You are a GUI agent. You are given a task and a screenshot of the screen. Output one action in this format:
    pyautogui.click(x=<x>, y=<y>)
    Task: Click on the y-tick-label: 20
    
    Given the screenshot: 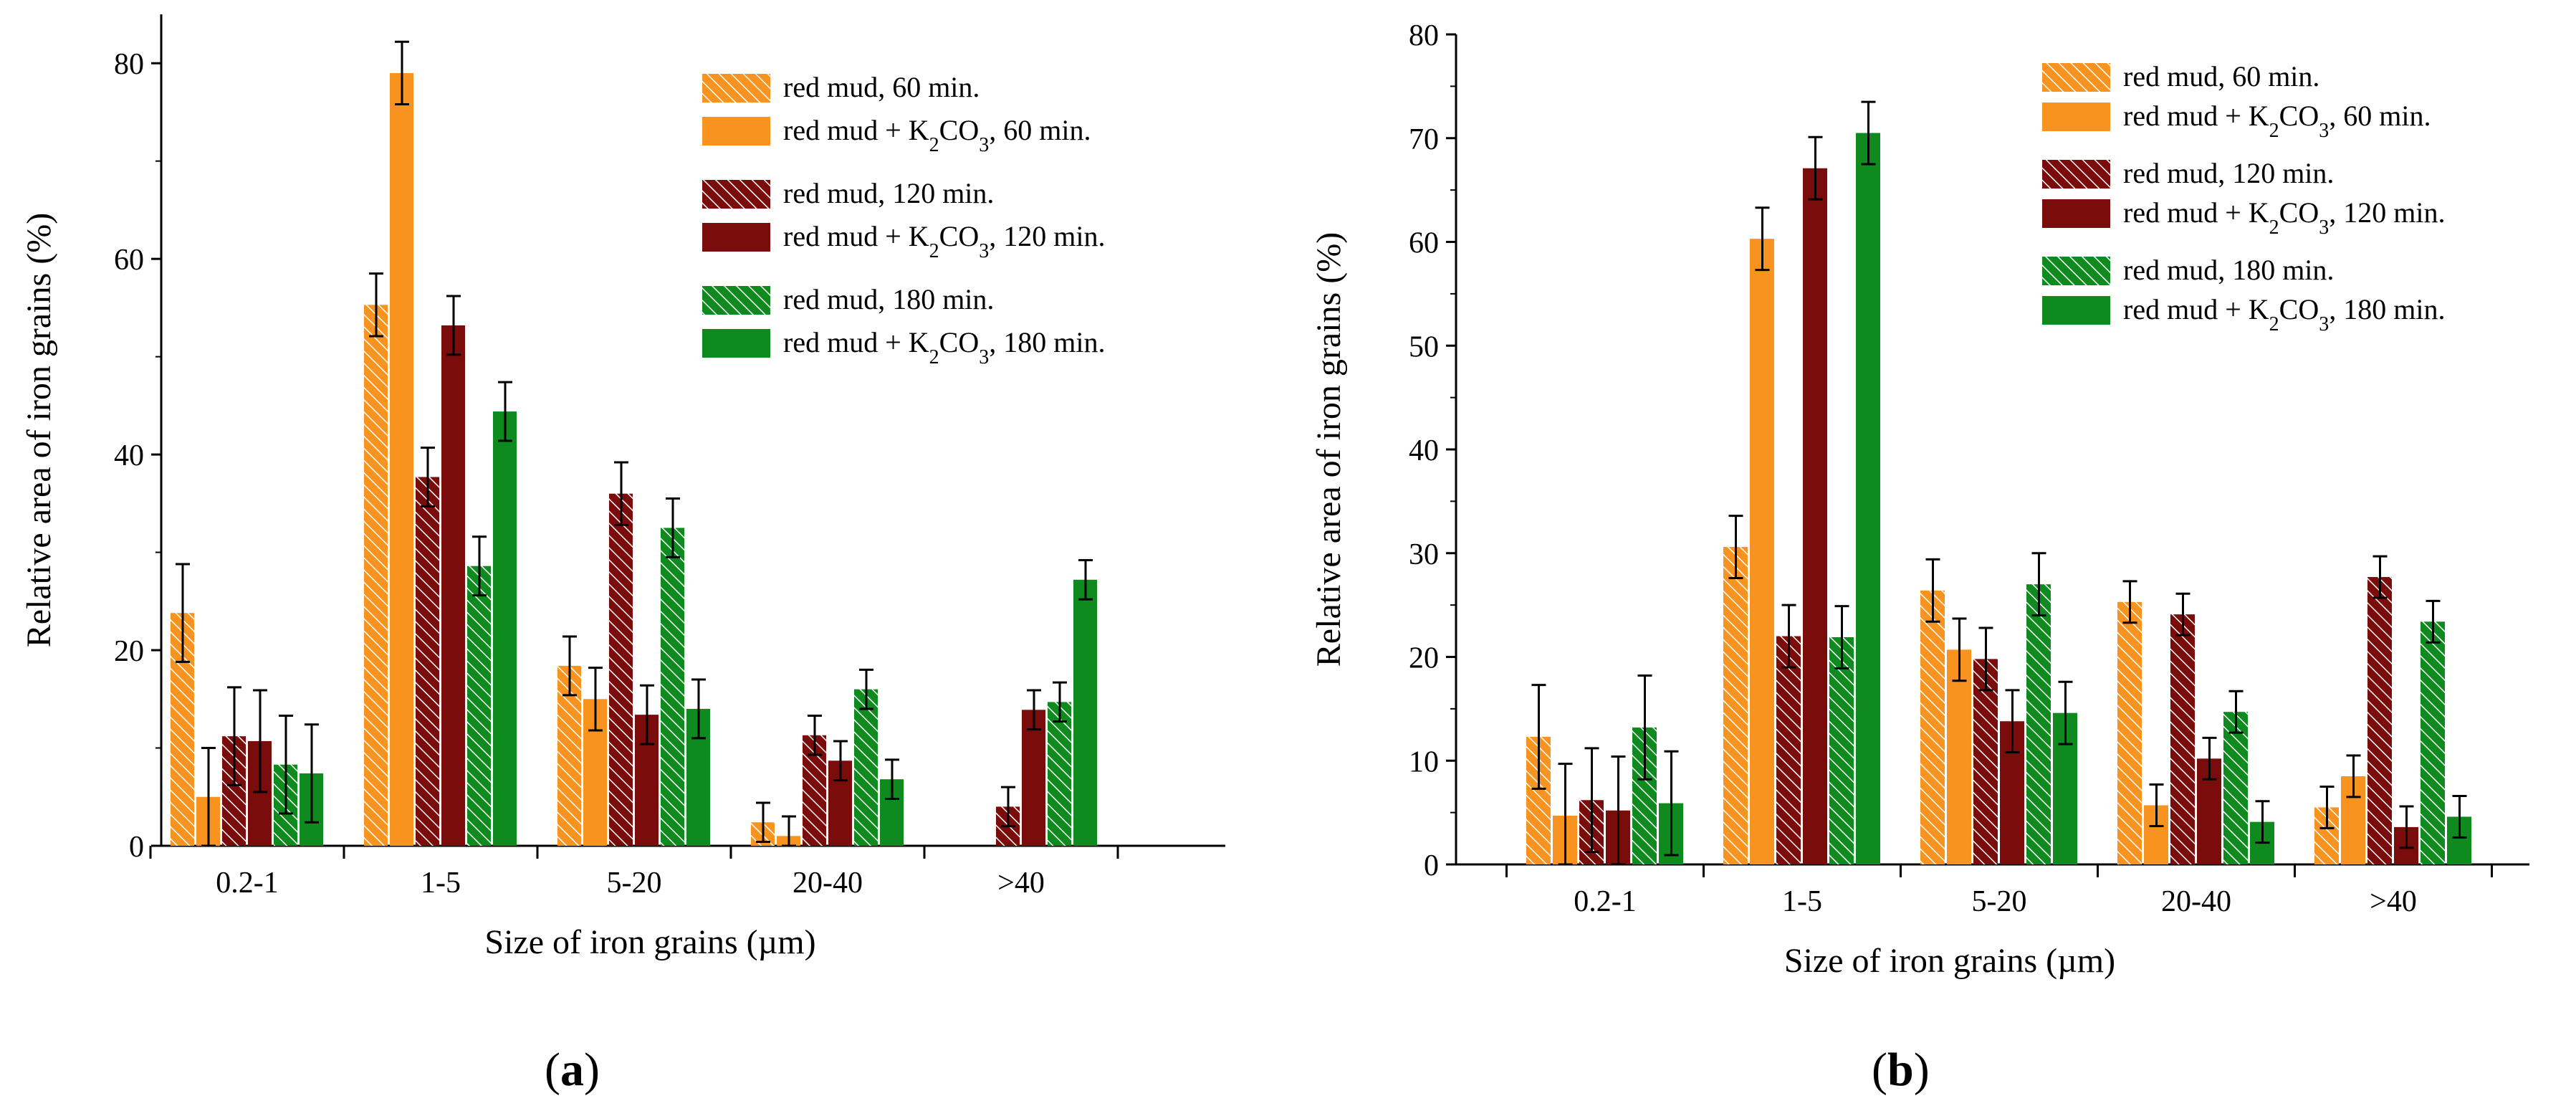 What is the action you would take?
    pyautogui.click(x=129, y=651)
    